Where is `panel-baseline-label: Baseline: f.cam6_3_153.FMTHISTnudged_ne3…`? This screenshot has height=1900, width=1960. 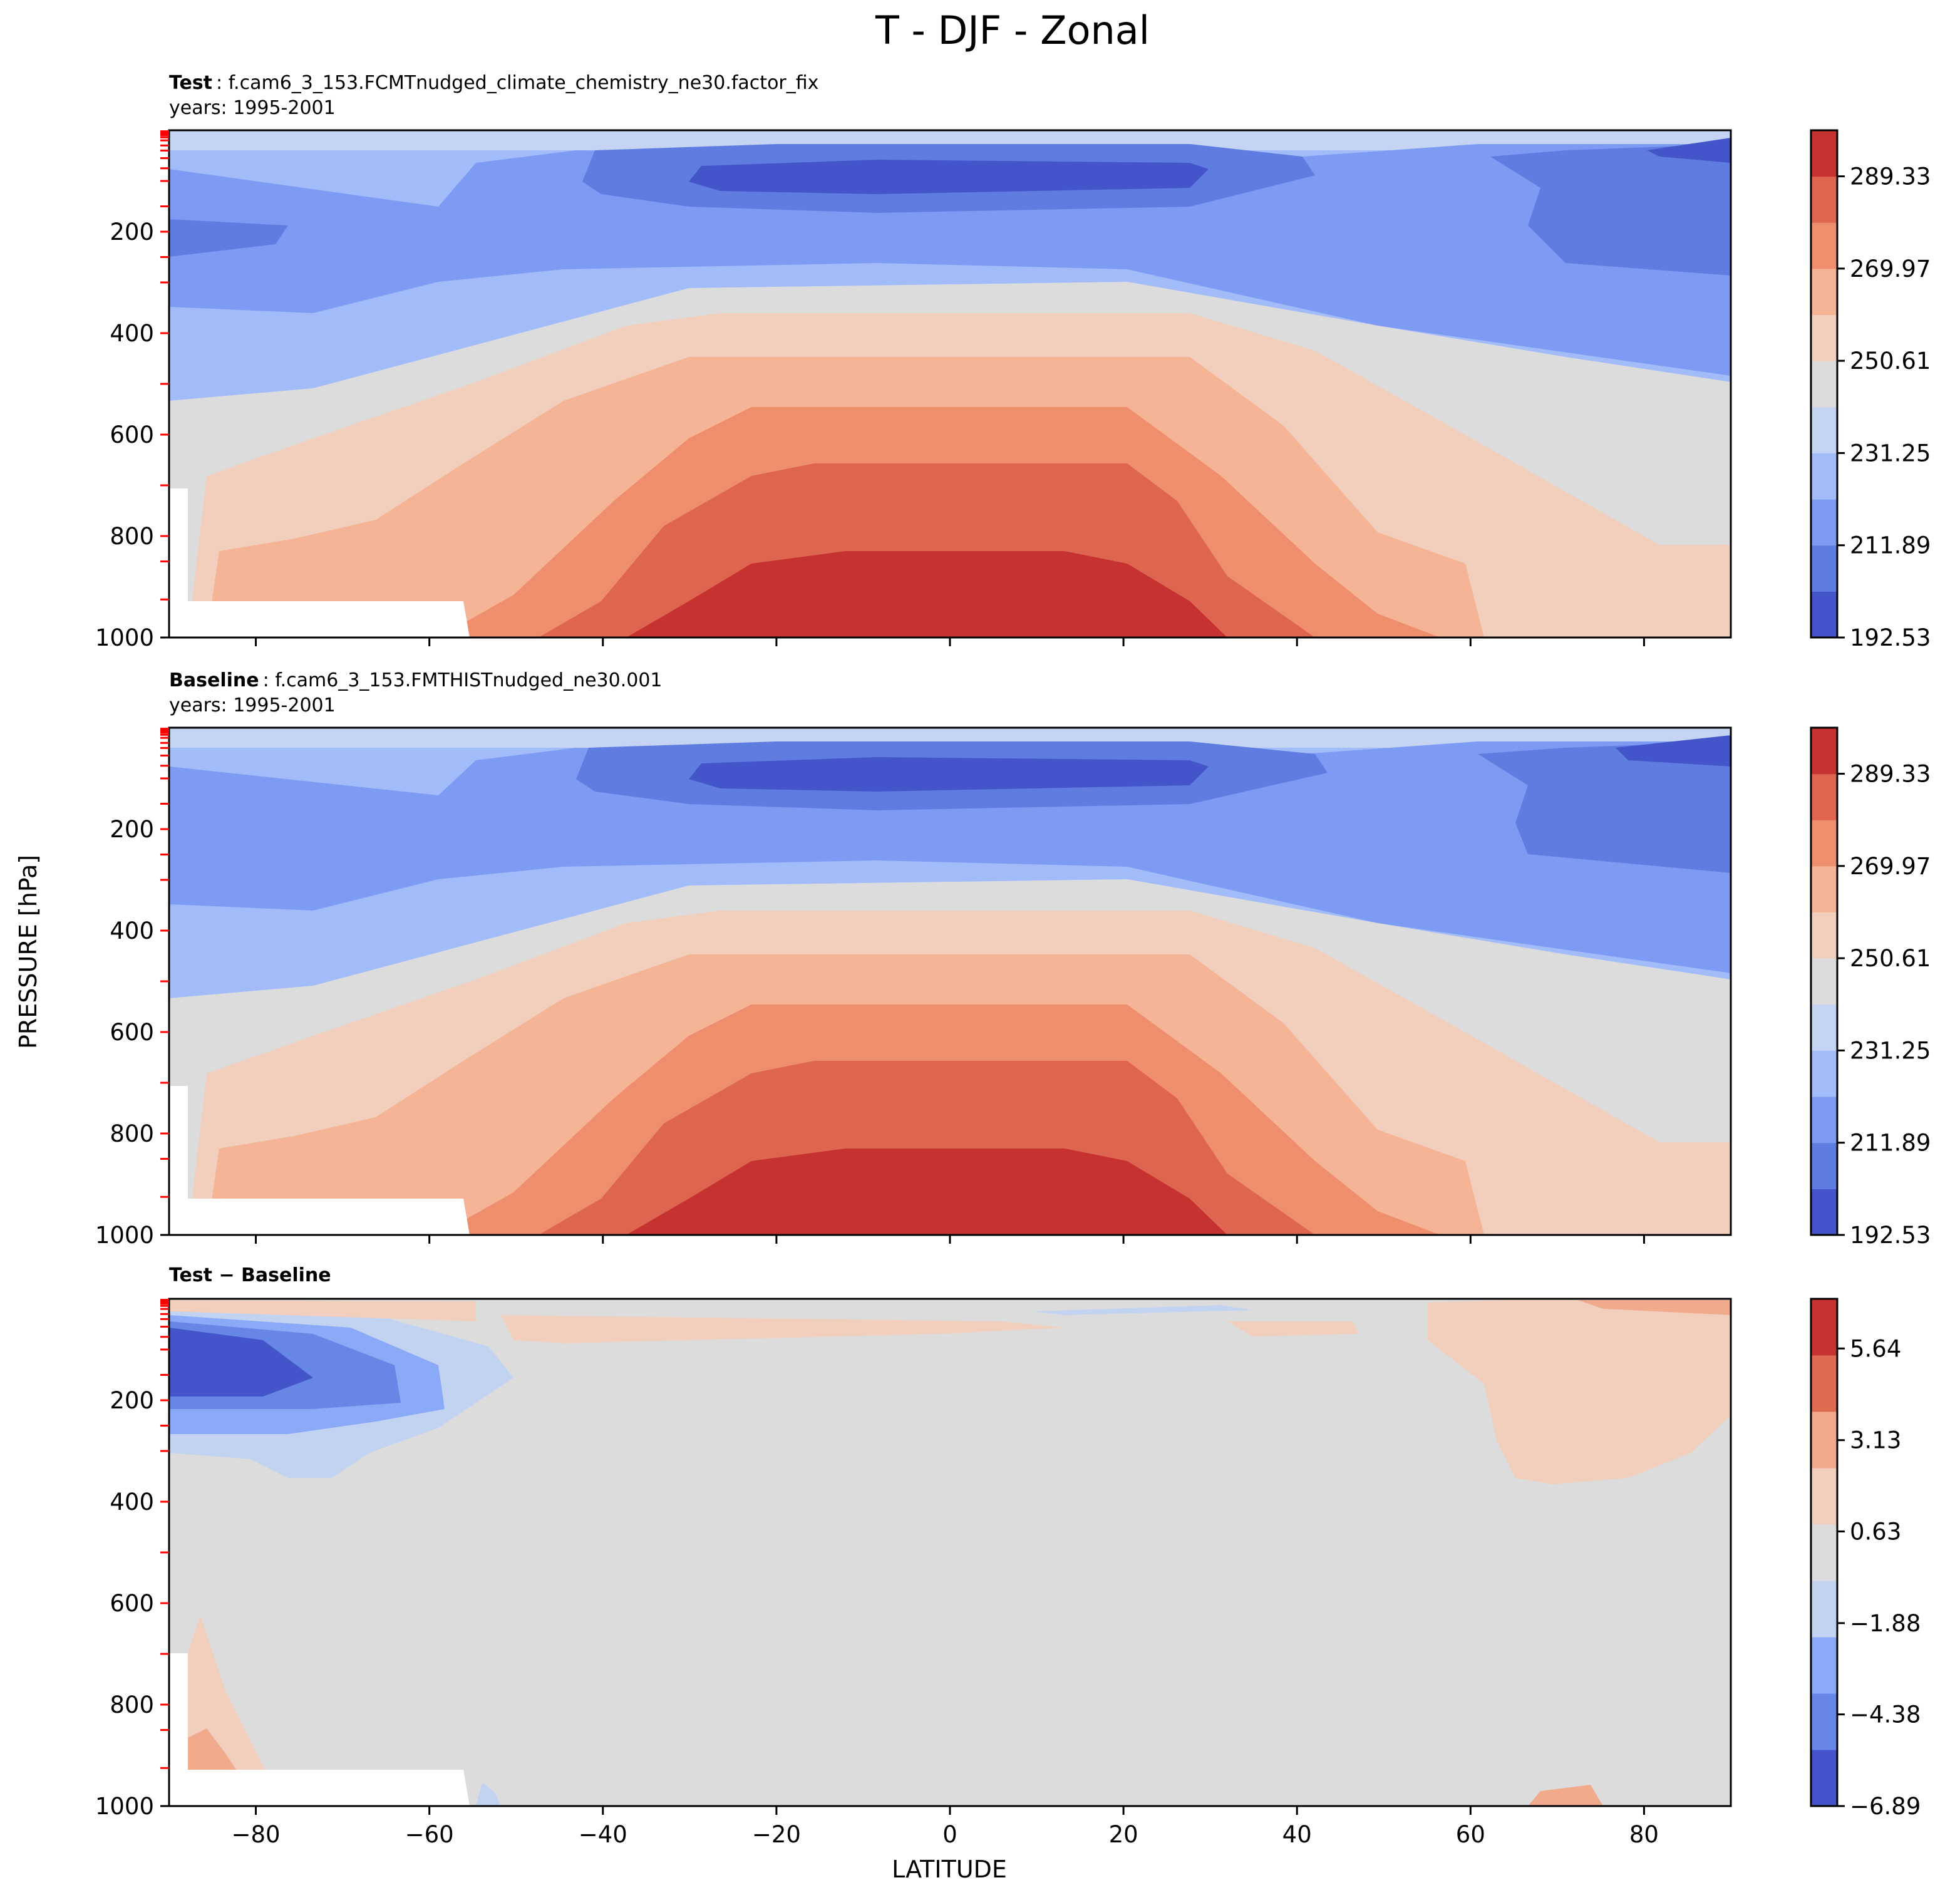
panel-baseline-label: Baseline: f.cam6_3_153.FMTHISTnudged_ne3… is located at coordinates (416, 680).